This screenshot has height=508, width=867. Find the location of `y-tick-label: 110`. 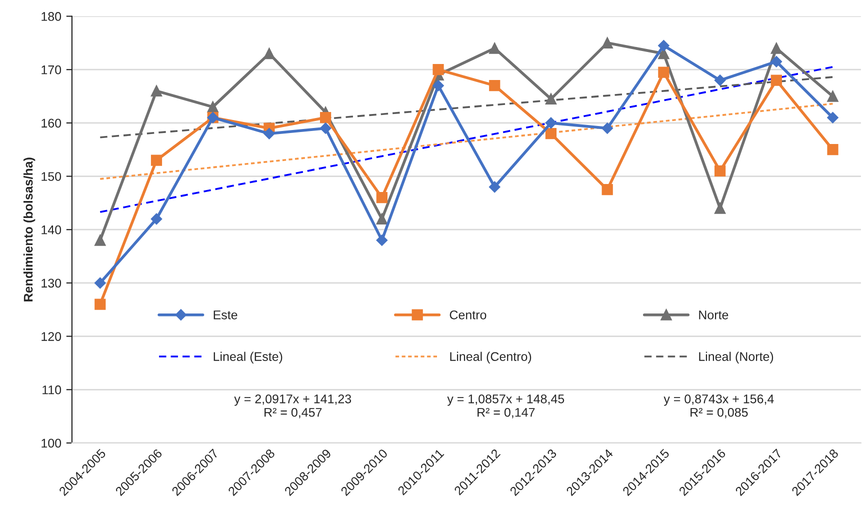

y-tick-label: 110 is located at coordinates (52, 389).